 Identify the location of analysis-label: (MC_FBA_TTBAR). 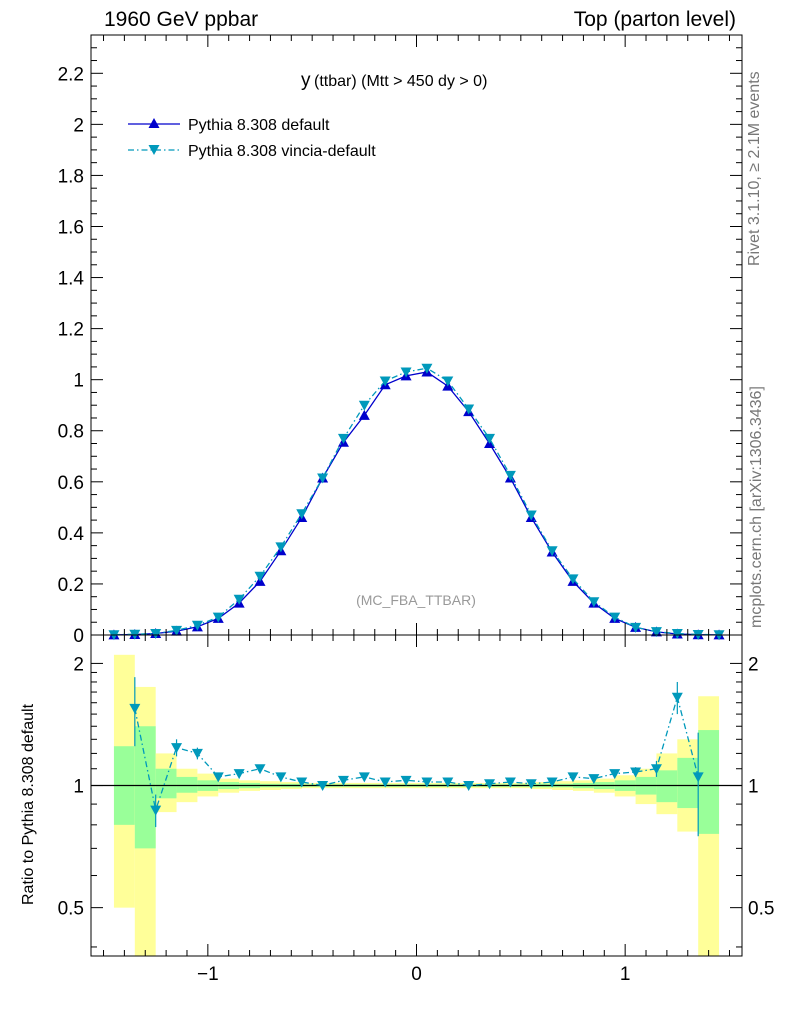
(416, 600).